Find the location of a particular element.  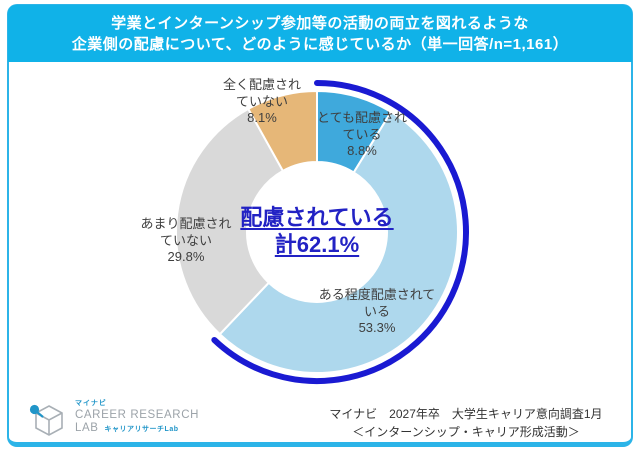

survey-source-line-2: ＜インターンシップ・キャリア形成活動＞ is located at coordinates (466, 432).